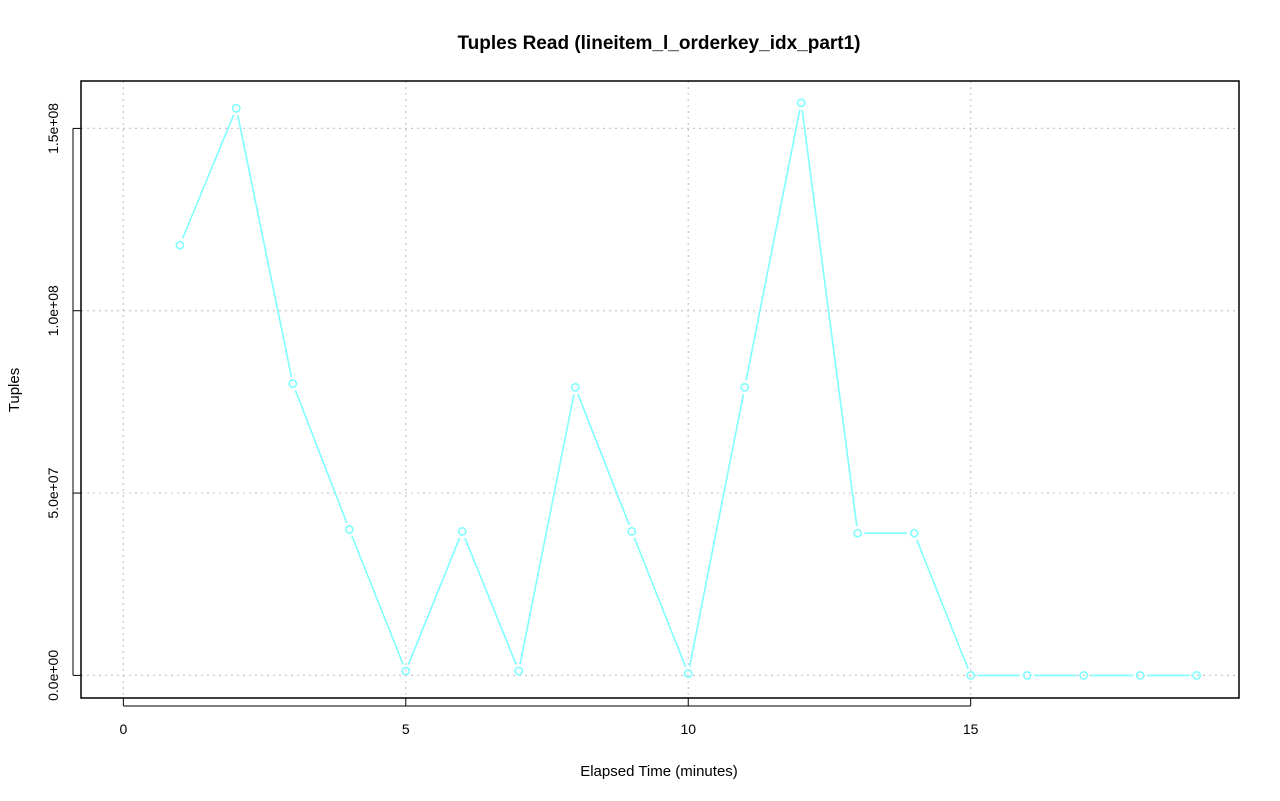  I want to click on x-tick-label: 15, so click(971, 729).